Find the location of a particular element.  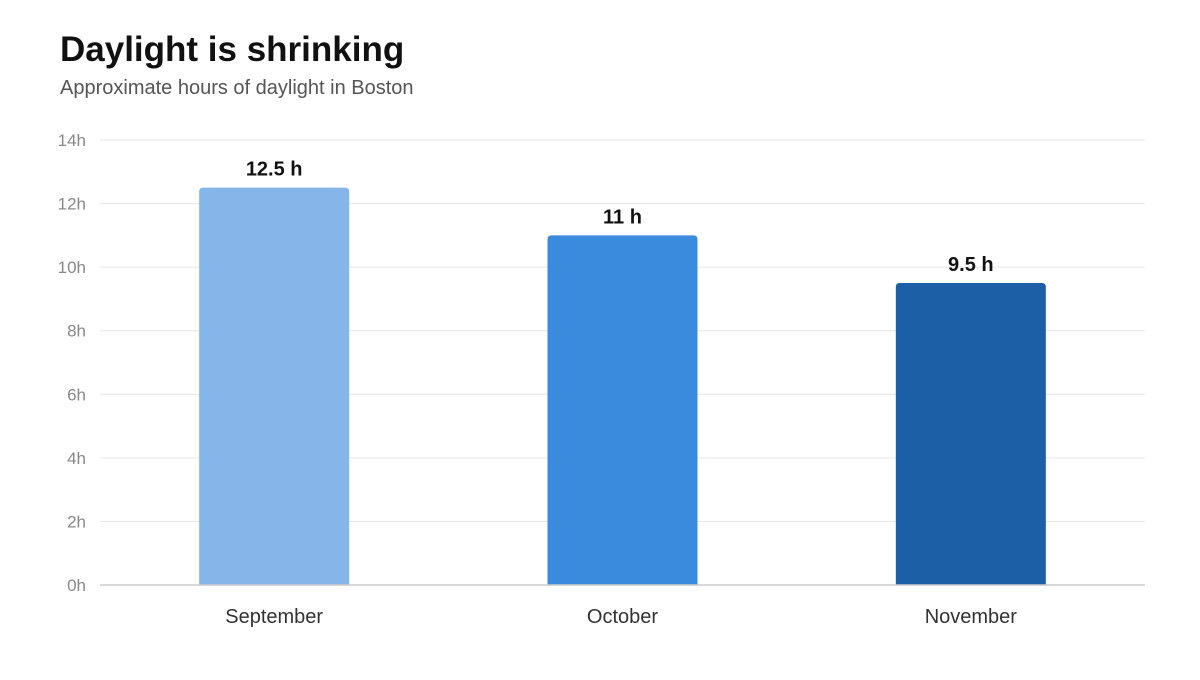

y-tick-label: 6h is located at coordinates (76, 394).